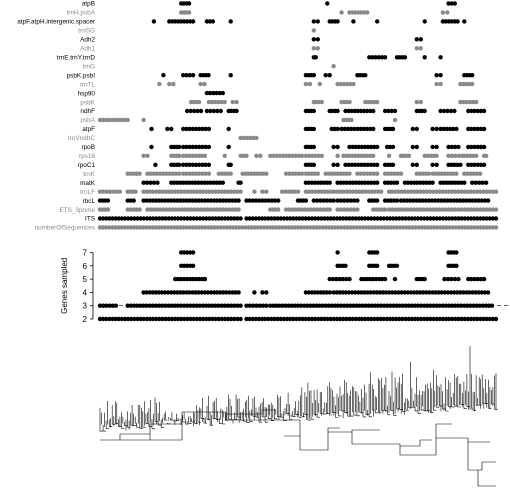 This screenshot has width=510, height=488. I want to click on gene-row-label: atpB, so click(88, 4).